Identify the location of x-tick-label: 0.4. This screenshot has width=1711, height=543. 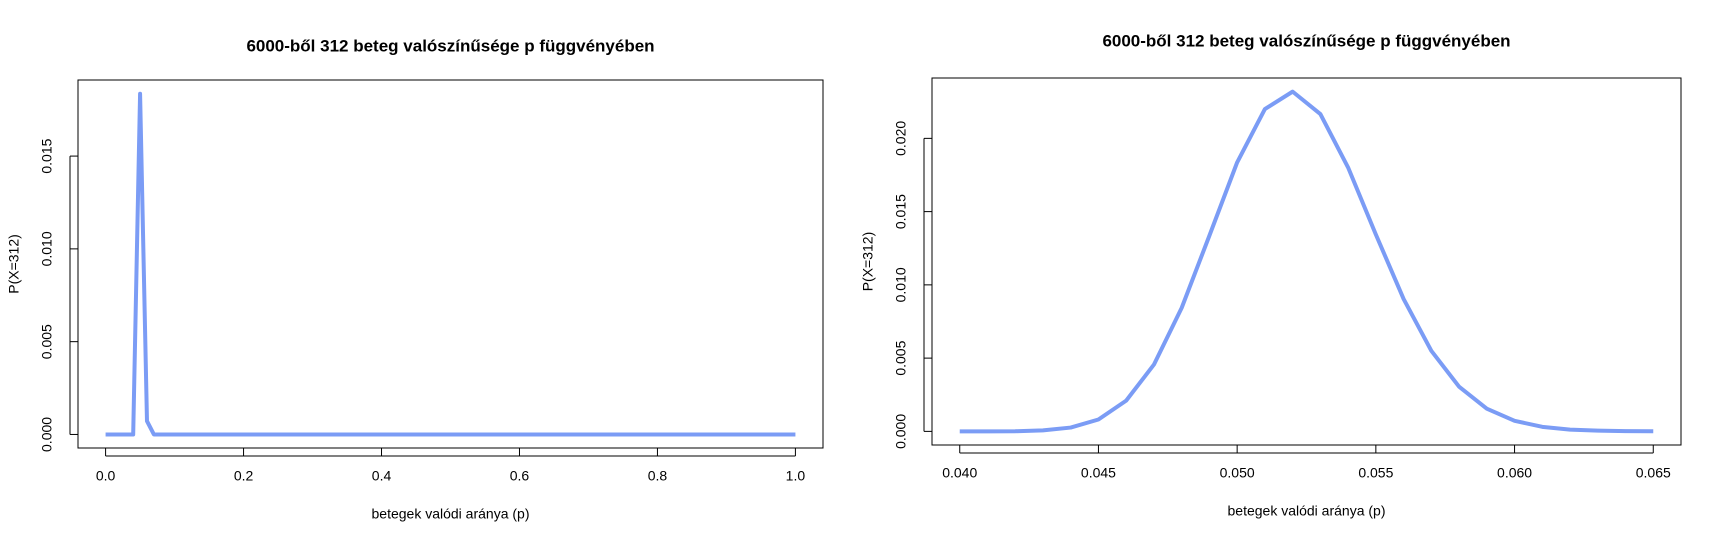
(382, 476).